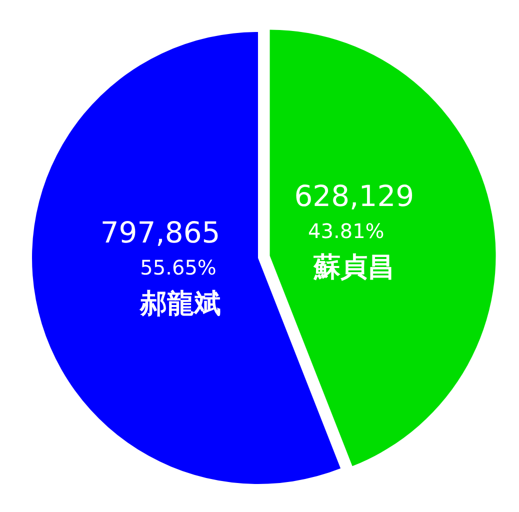  What do you see at coordinates (178, 267) in the screenshot?
I see `text: 55.65%` at bounding box center [178, 267].